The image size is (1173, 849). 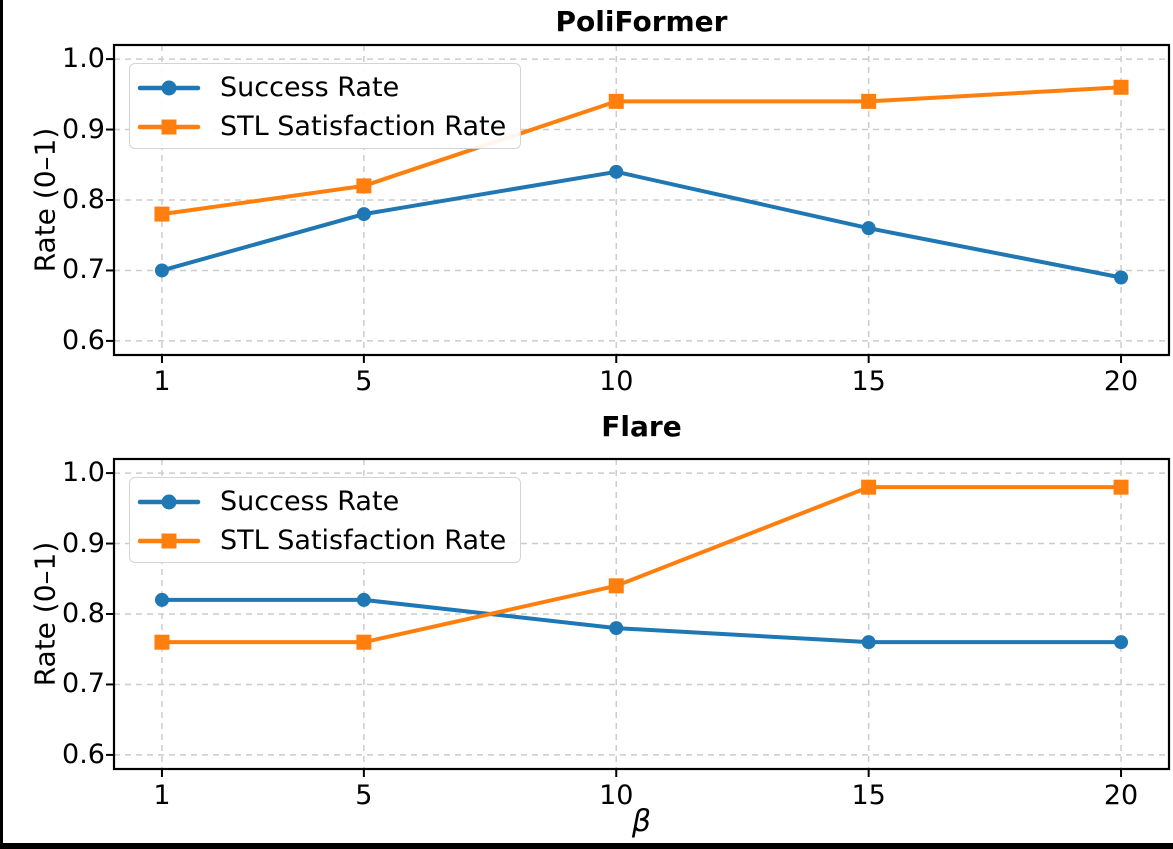 I want to click on x-axis-label-beta: β, so click(x=641, y=821).